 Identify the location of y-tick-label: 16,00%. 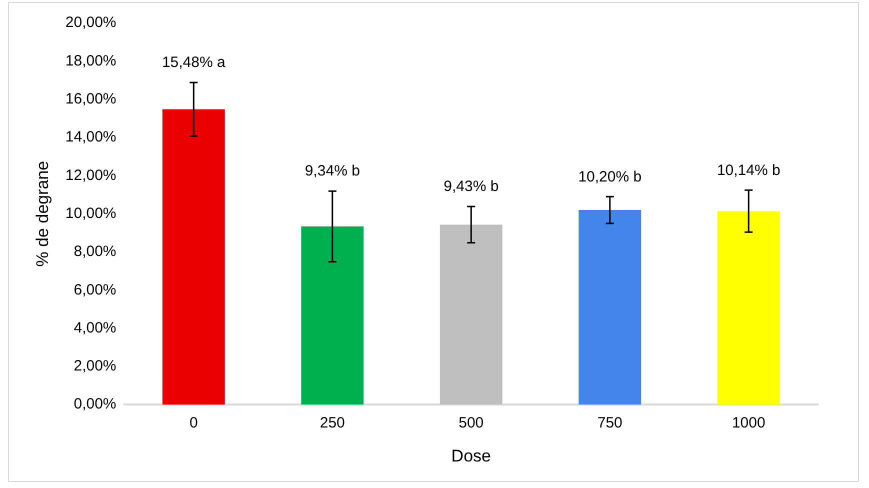
(90, 99).